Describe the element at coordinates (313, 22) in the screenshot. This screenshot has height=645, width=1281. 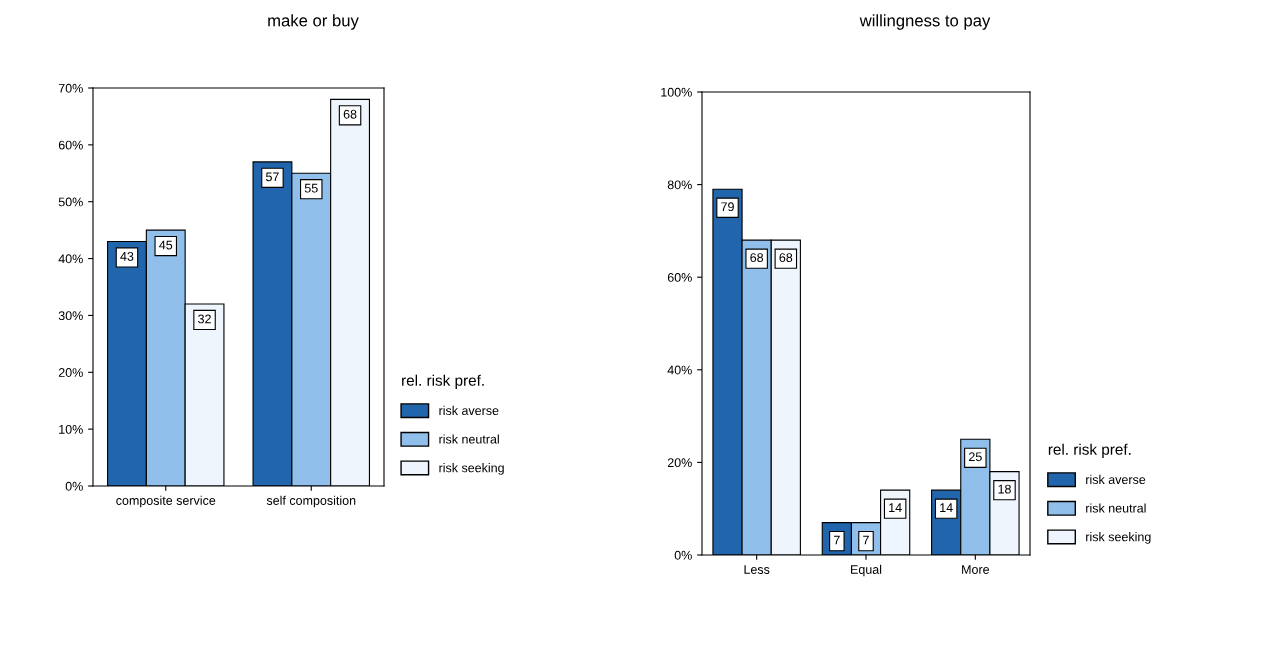
I see `chart-title: make or buy` at that location.